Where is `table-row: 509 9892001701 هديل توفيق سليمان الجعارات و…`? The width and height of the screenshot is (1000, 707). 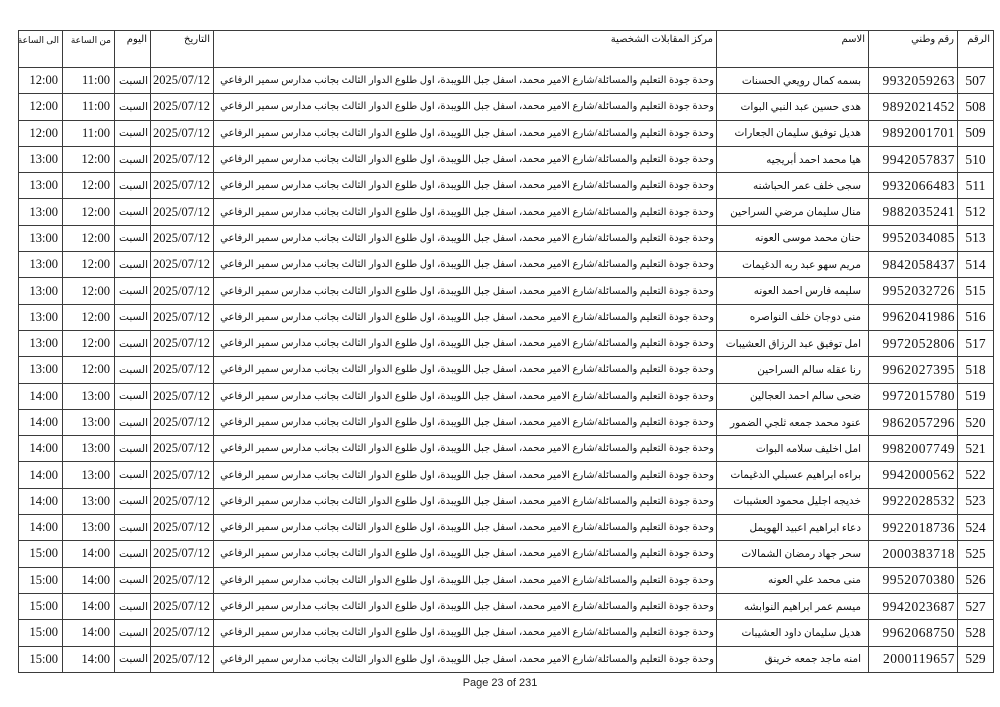
table-row: 509 9892001701 هديل توفيق سليمان الجعارات و… is located at coordinates (506, 133).